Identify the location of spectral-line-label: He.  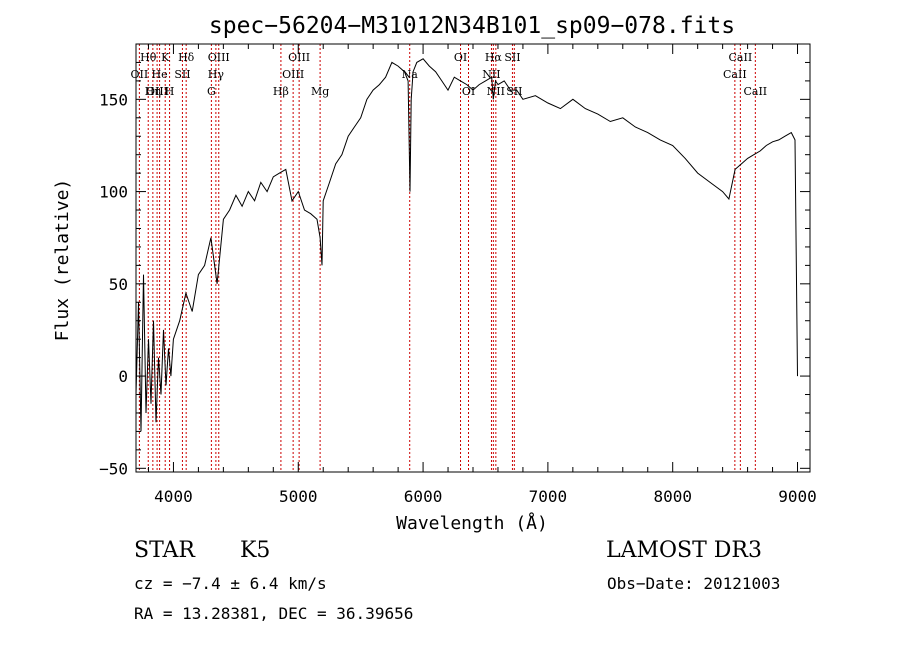
(160, 74).